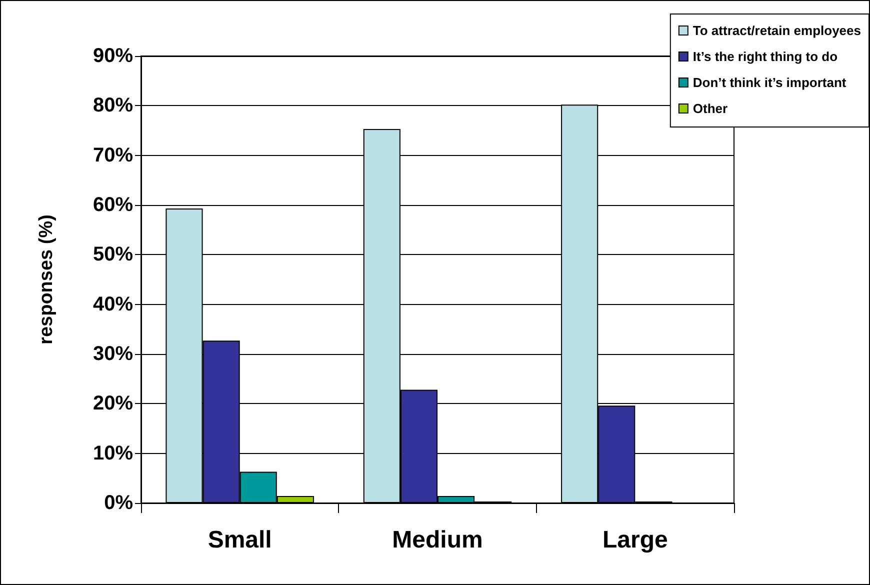 Image resolution: width=870 pixels, height=585 pixels. I want to click on legend-label: Don’t think it’s important, so click(769, 82).